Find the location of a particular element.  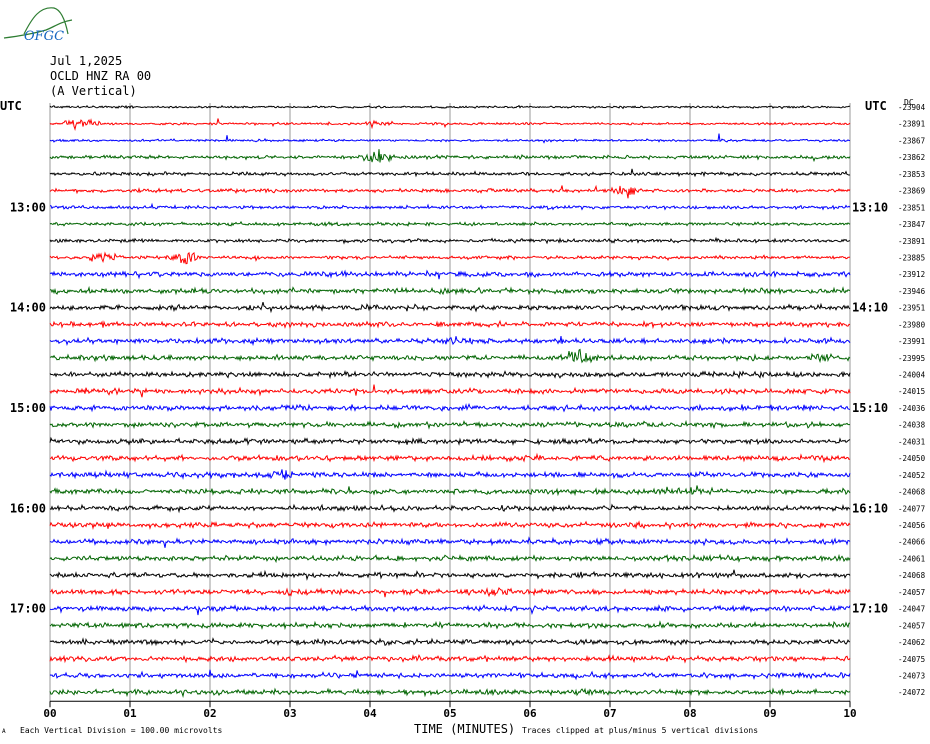

dc-offset-label: -24073 is located at coordinates (911, 675).